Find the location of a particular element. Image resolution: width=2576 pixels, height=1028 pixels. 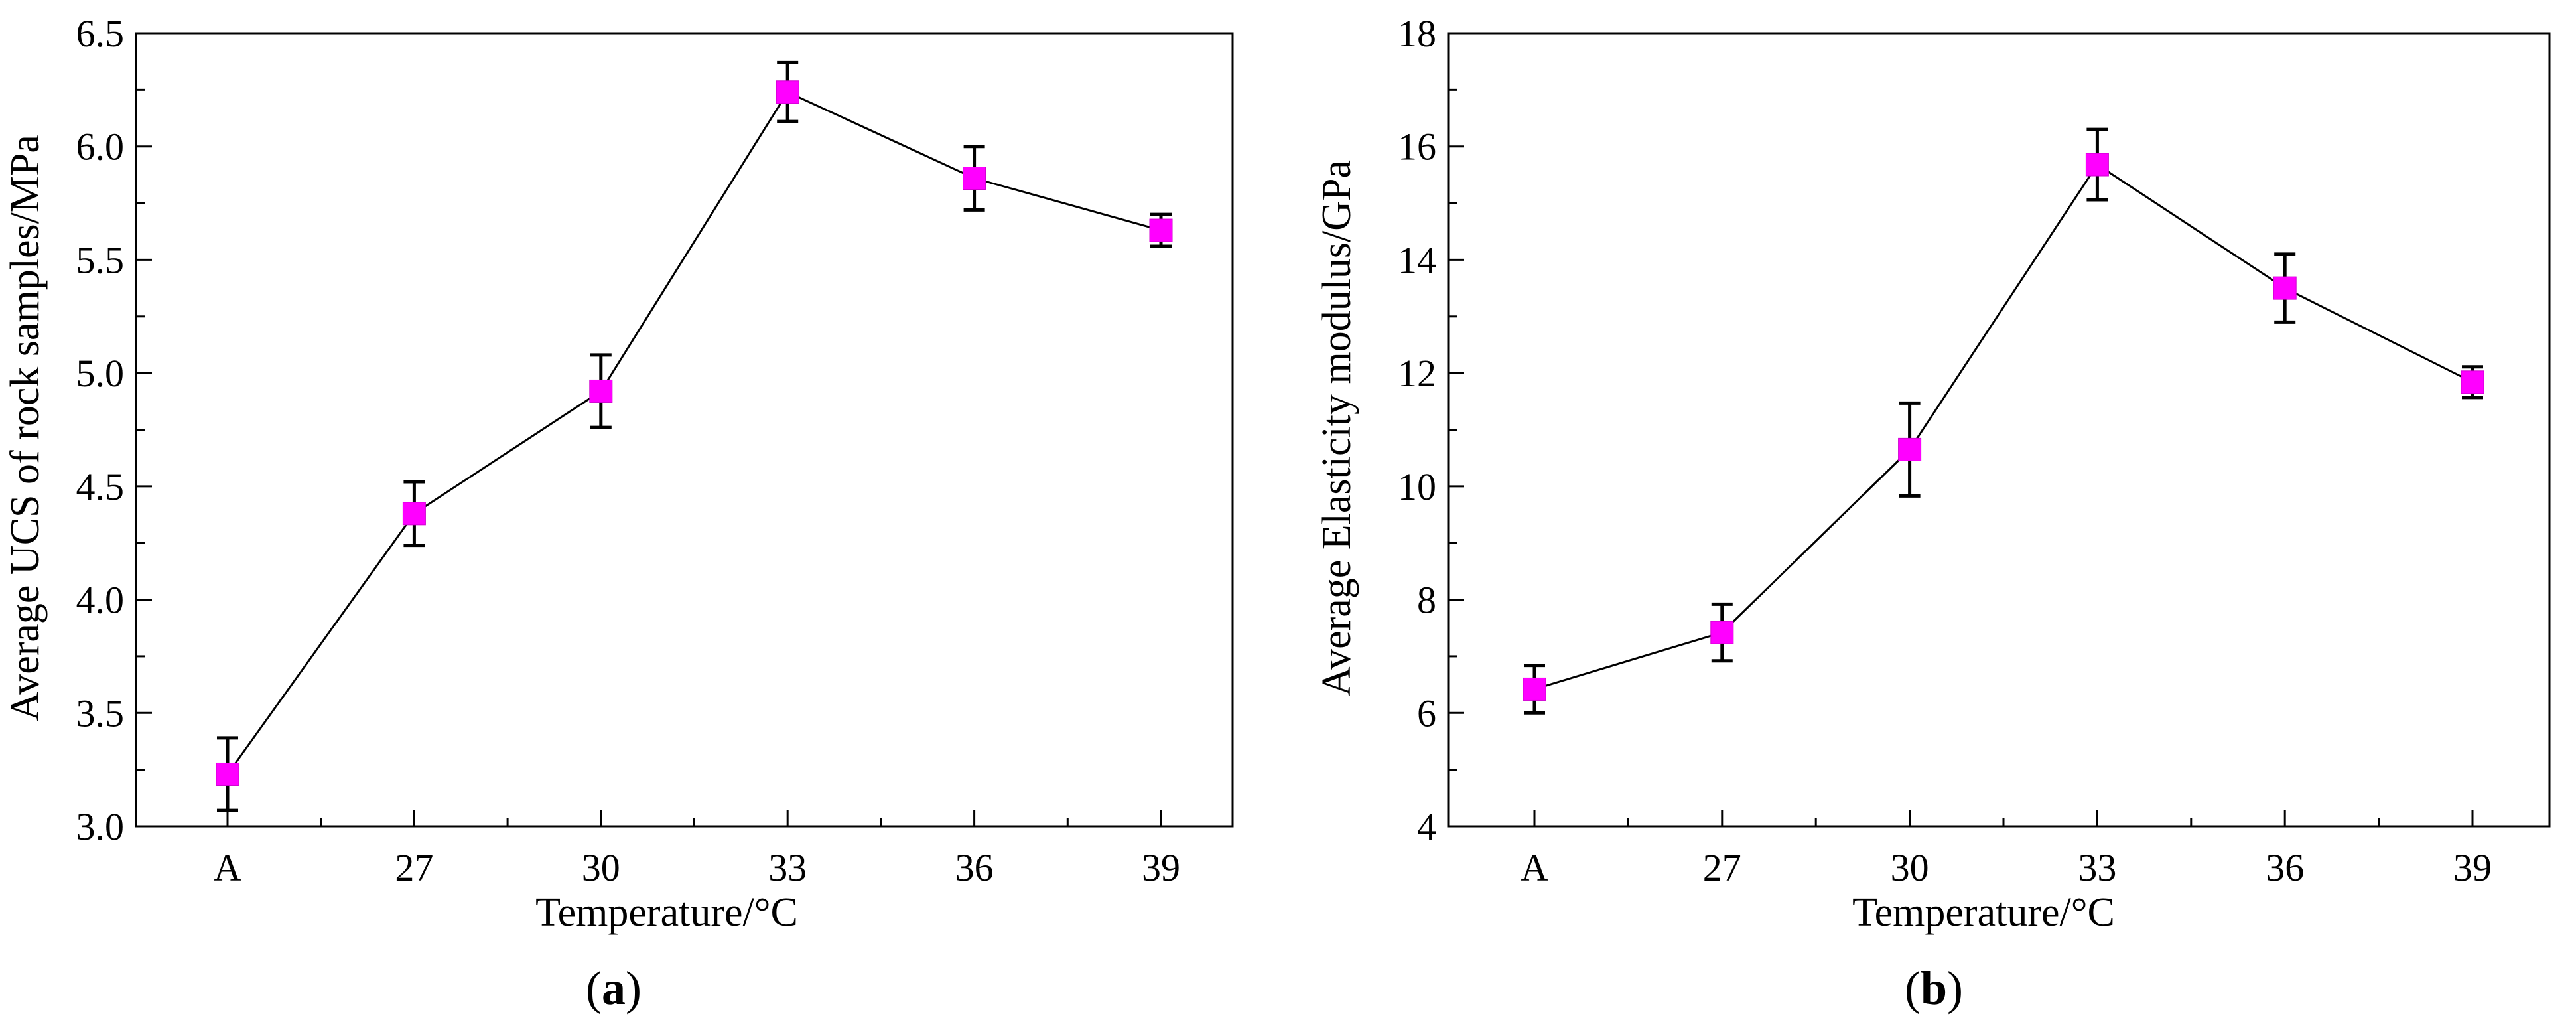

y-tick-label: 4 is located at coordinates (1426, 826).